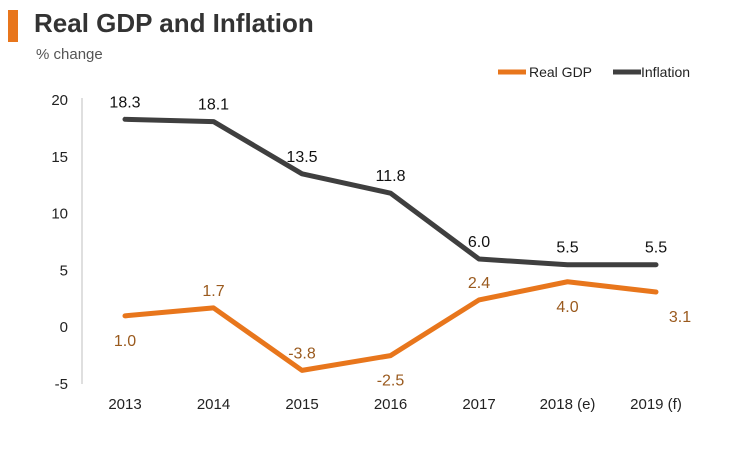 The height and width of the screenshot is (450, 751). What do you see at coordinates (680, 317) in the screenshot?
I see `data-label-real-gdp: 3.1` at bounding box center [680, 317].